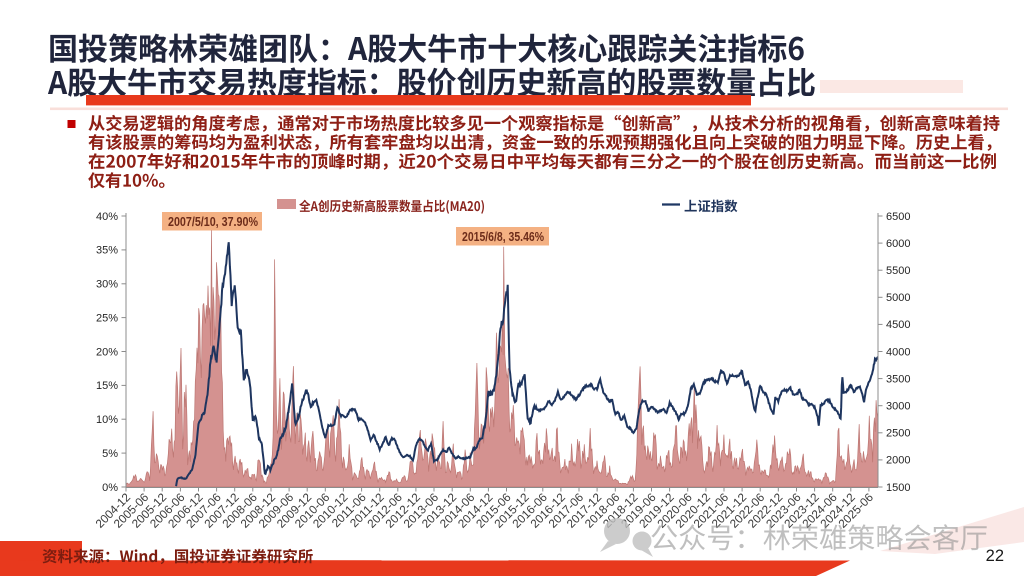  What do you see at coordinates (898, 244) in the screenshot?
I see `svg-text: 6000` at bounding box center [898, 244].